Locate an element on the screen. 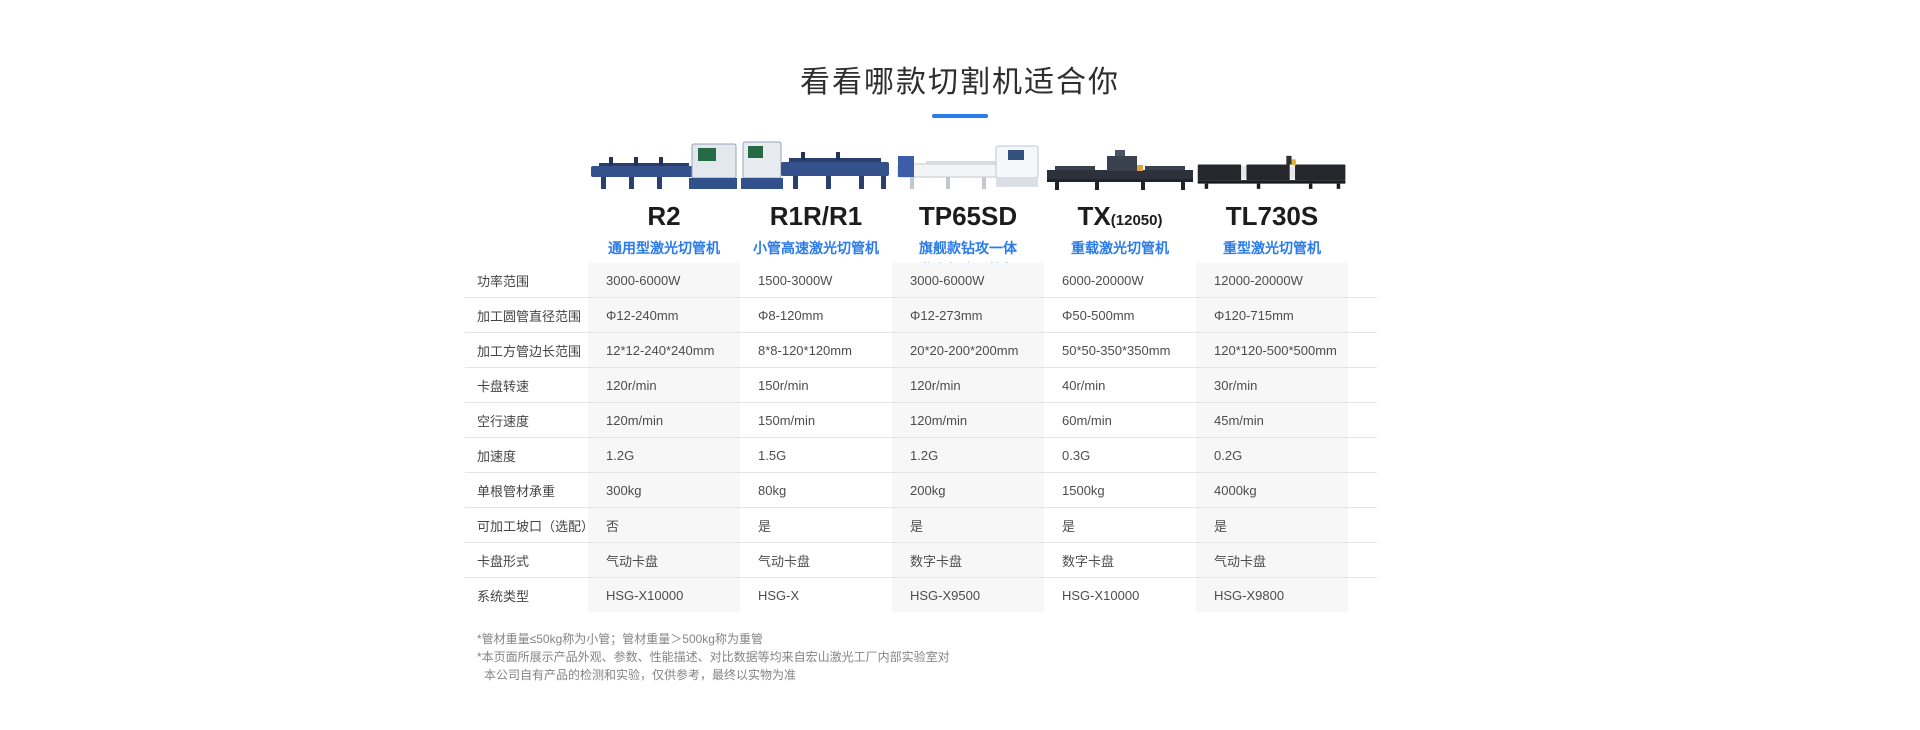  product-header-r1r: R1R/R1 小管高速激光切管机 is located at coordinates (816, 209).